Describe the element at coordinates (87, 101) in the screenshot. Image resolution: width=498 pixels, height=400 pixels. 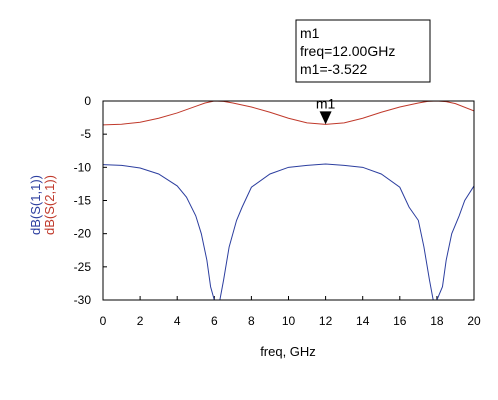
I see `y-tick-label: 0` at that location.